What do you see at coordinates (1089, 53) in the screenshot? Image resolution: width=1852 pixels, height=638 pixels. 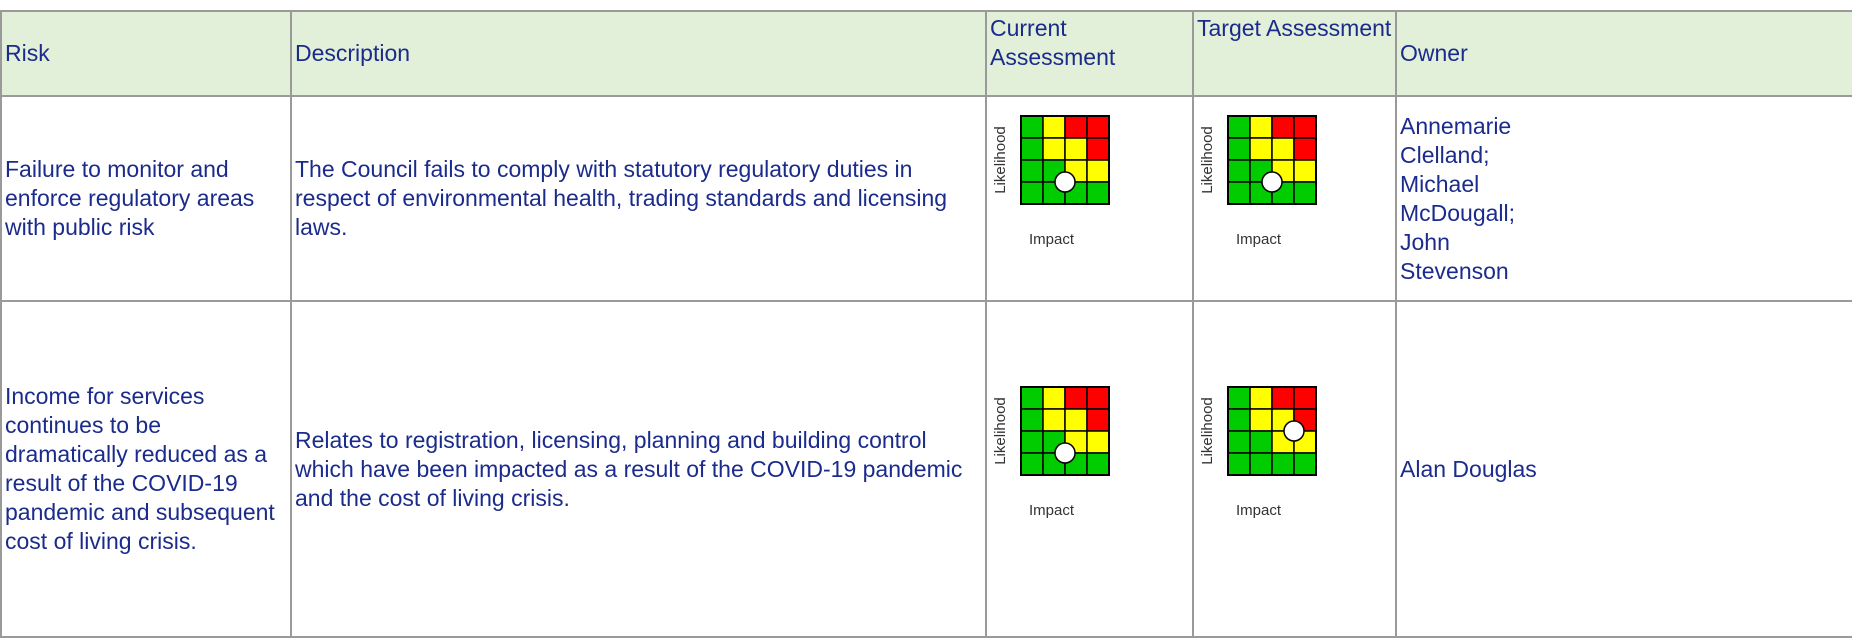 I see `header-cell: Current Assessment` at bounding box center [1089, 53].